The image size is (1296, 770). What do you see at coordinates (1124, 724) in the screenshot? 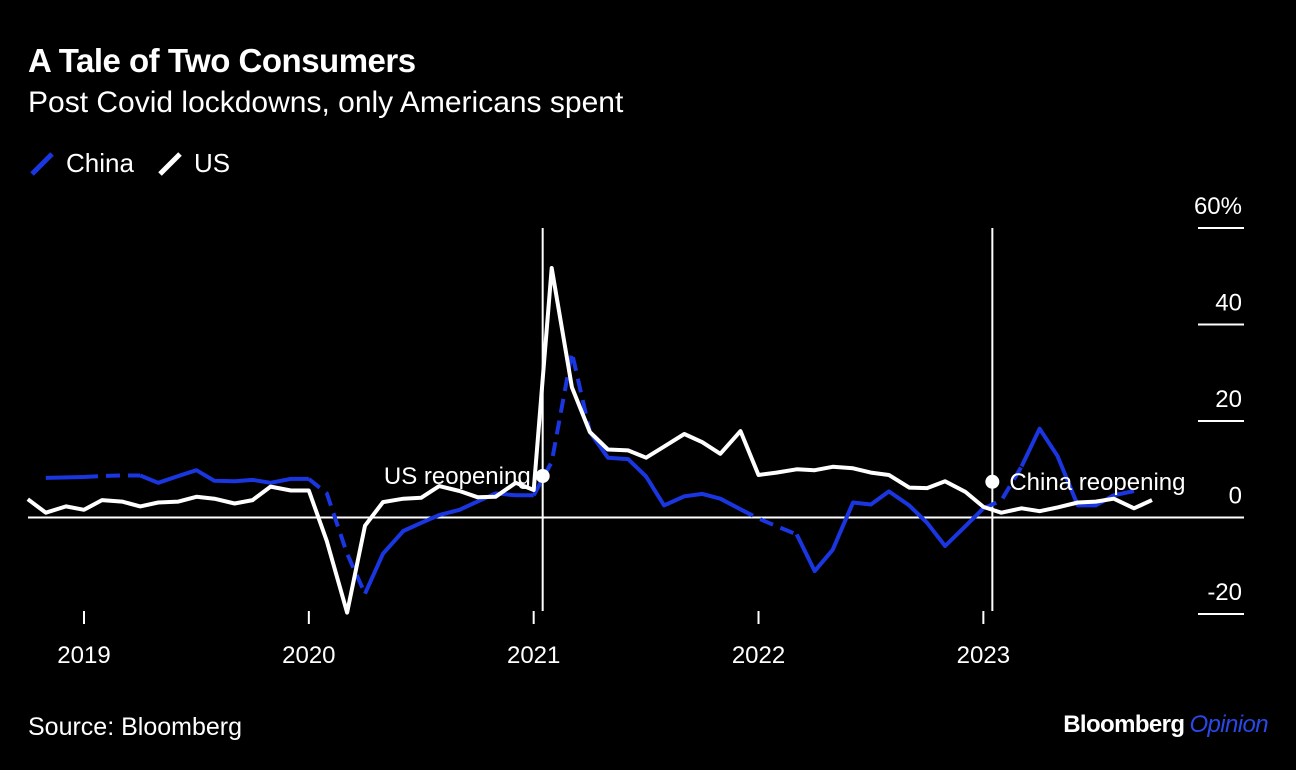
I see `brand-name: Bloomberg` at bounding box center [1124, 724].